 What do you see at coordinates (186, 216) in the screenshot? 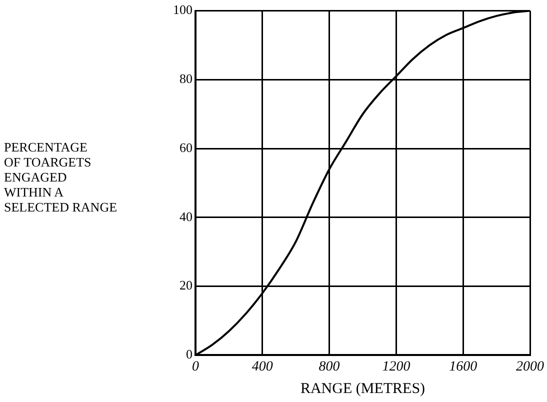
I see `y-tick-label: 40` at bounding box center [186, 216].